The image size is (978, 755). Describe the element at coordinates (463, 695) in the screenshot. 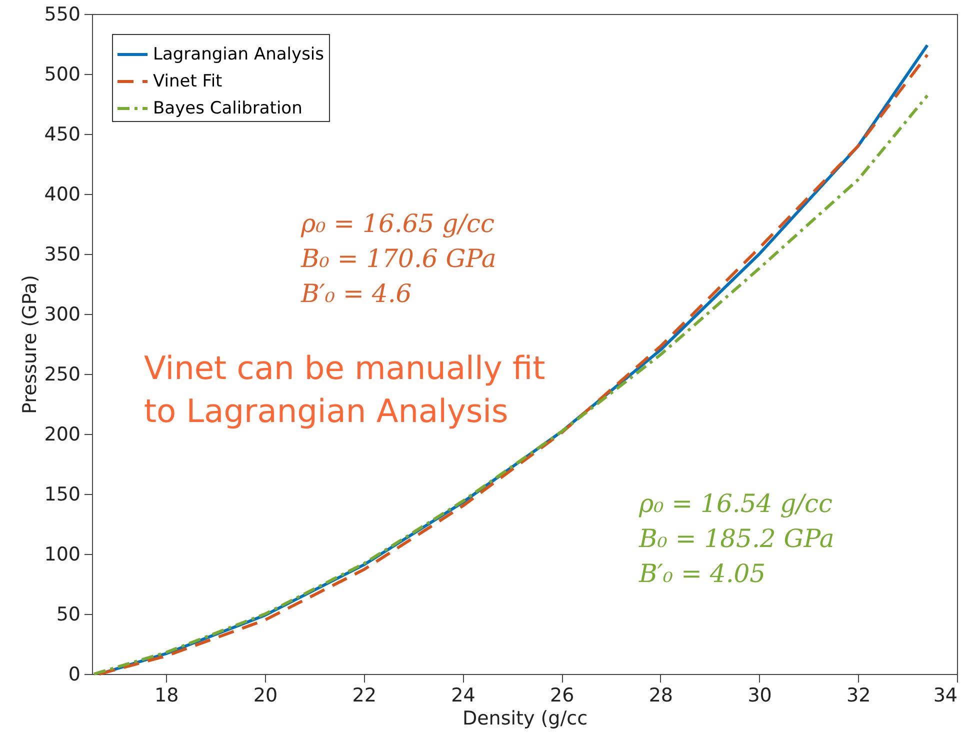

I see `x-tick-label: 24` at that location.